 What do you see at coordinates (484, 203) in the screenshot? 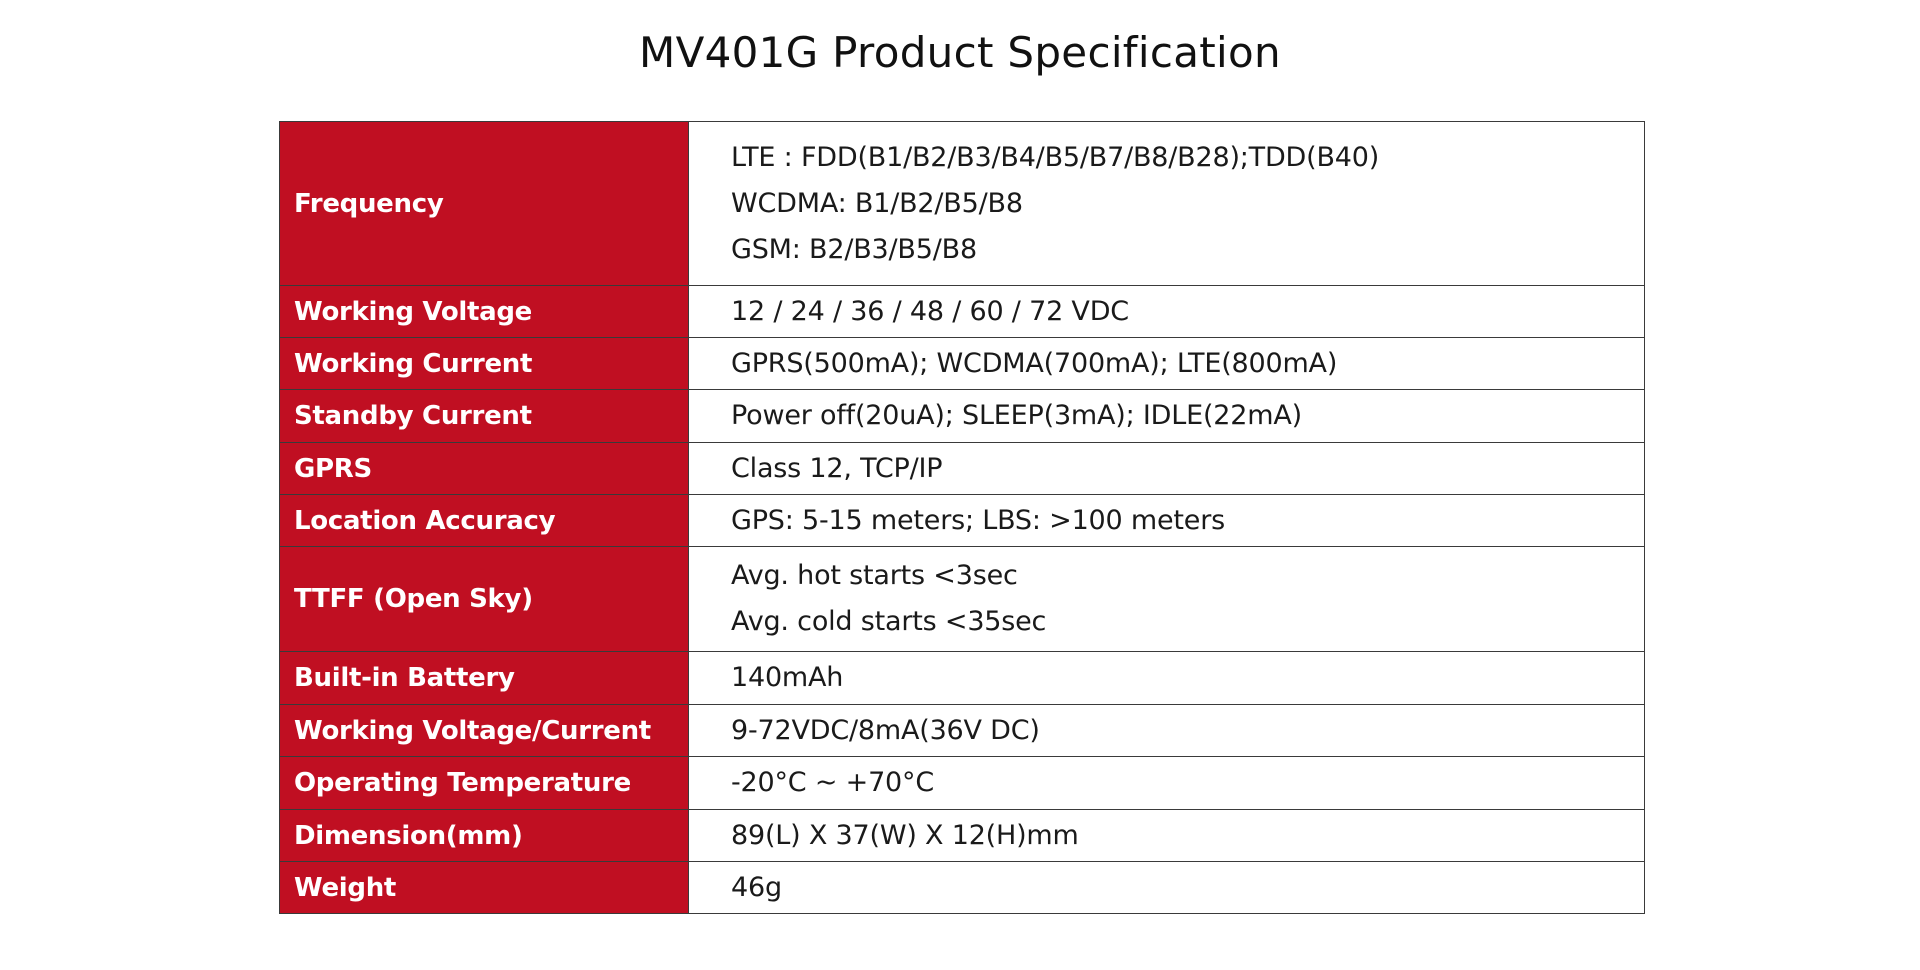
I see `spec-label: Frequency` at bounding box center [484, 203].